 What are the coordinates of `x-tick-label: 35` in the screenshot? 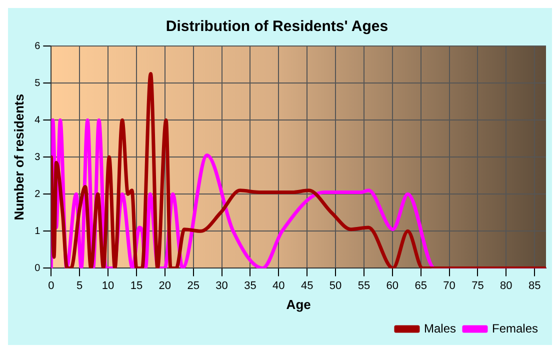 It's located at (250, 286).